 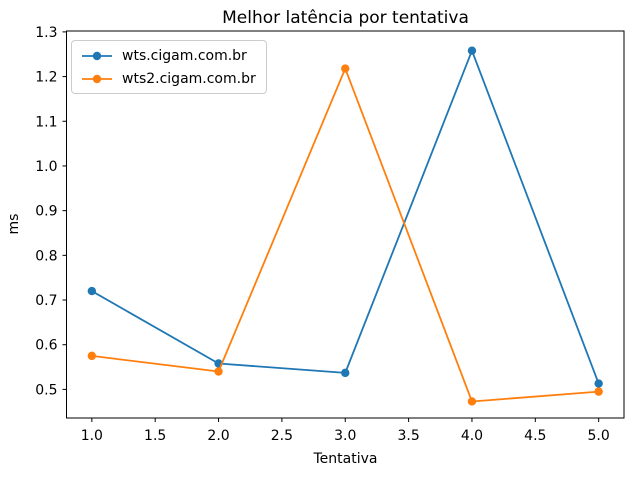 What do you see at coordinates (282, 436) in the screenshot?
I see `x-tick-label: 2.5` at bounding box center [282, 436].